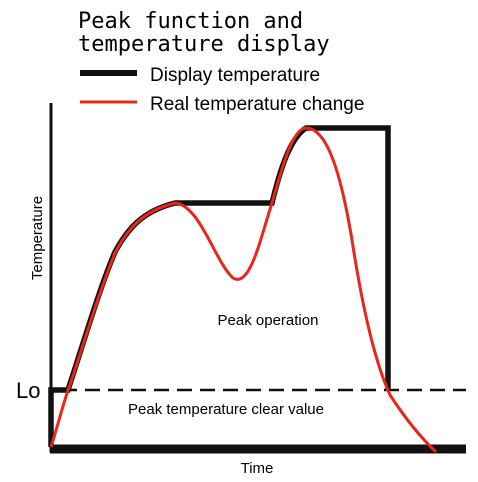 This screenshot has height=482, width=478. What do you see at coordinates (37, 238) in the screenshot?
I see `y-axis-label: Temperature` at bounding box center [37, 238].